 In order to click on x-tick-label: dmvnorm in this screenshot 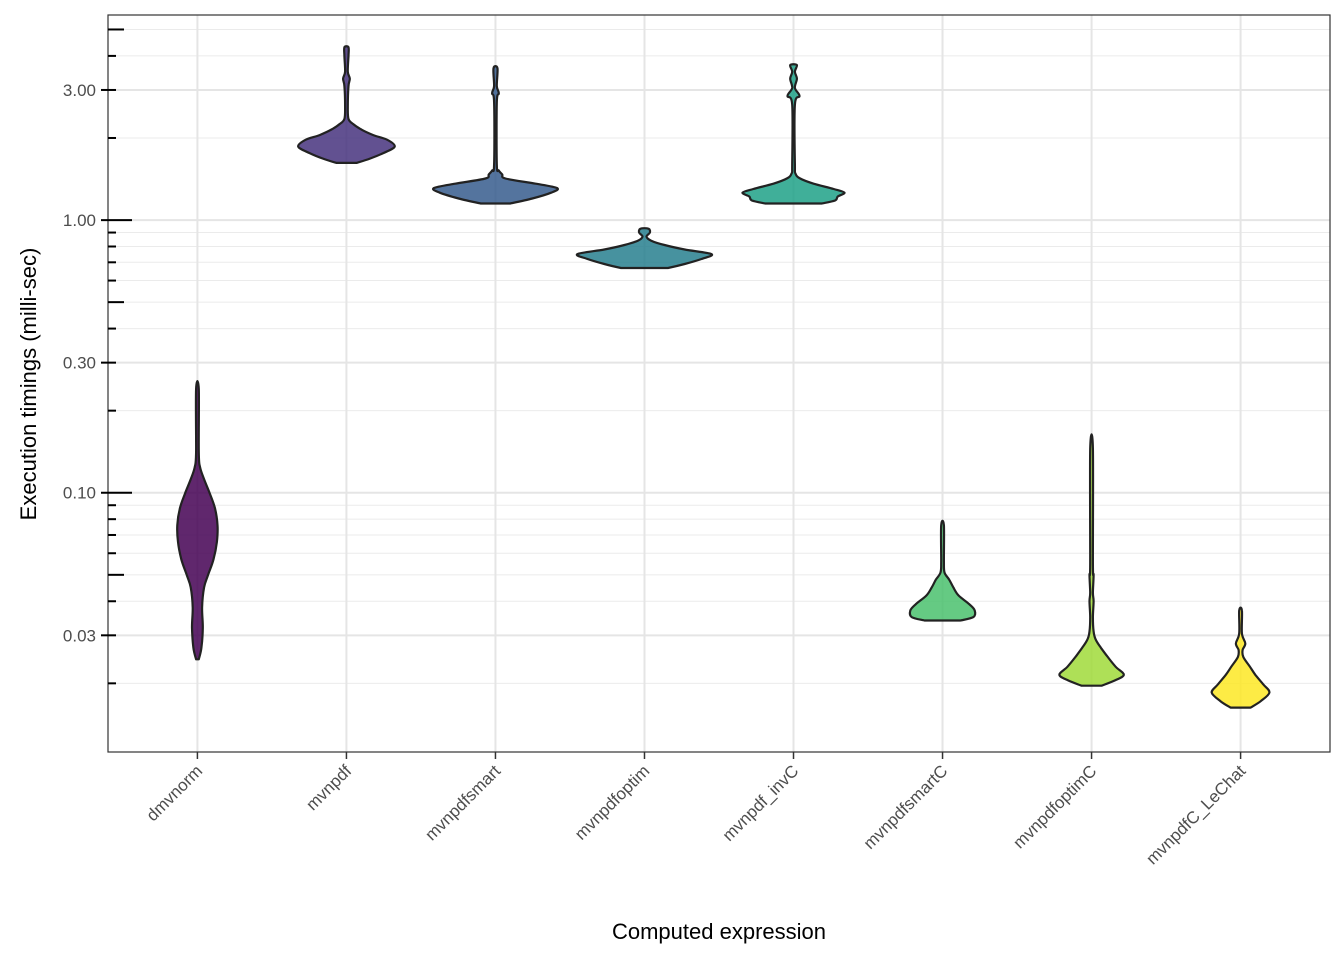, I will do `click(175, 793)`.